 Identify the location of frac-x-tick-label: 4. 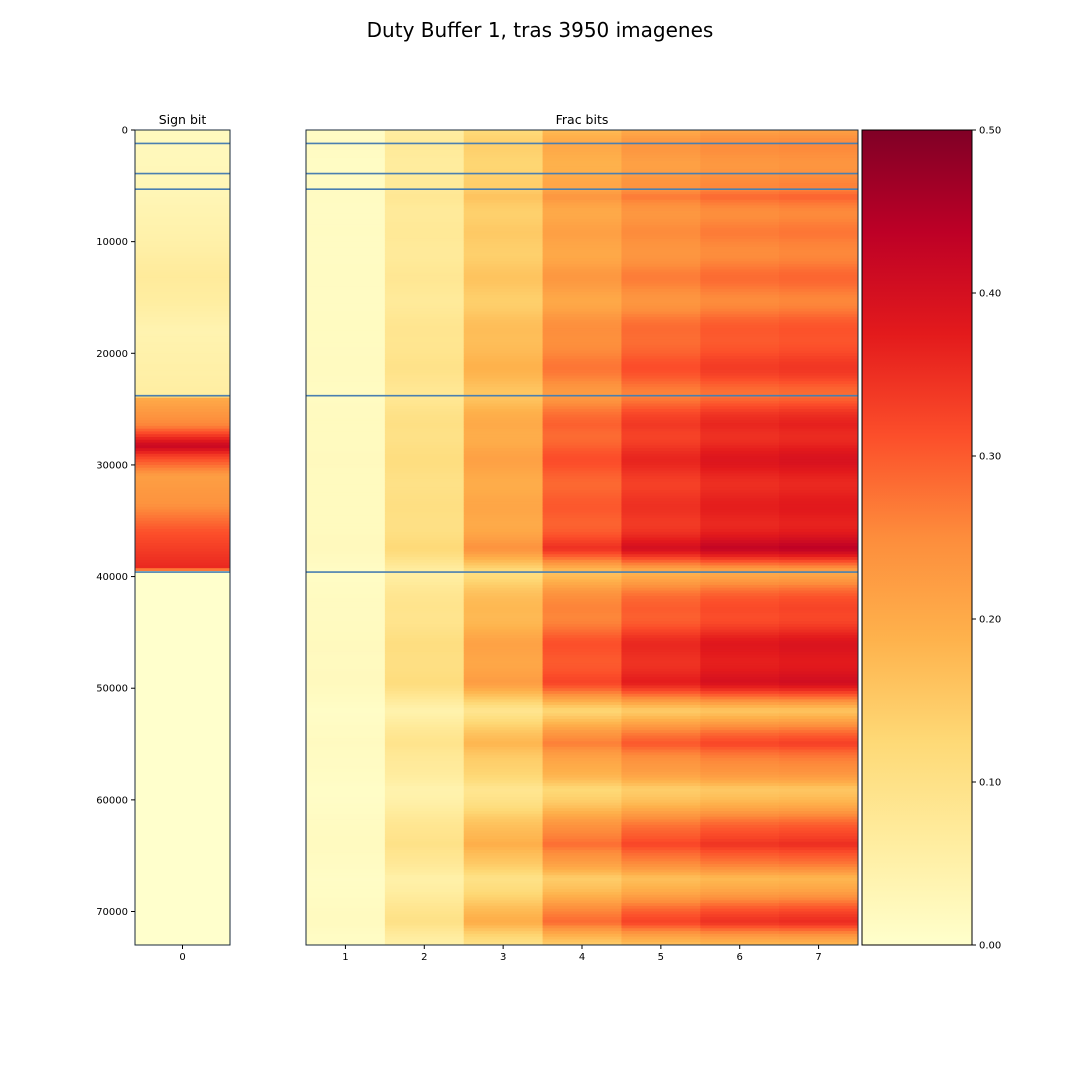
(582, 957).